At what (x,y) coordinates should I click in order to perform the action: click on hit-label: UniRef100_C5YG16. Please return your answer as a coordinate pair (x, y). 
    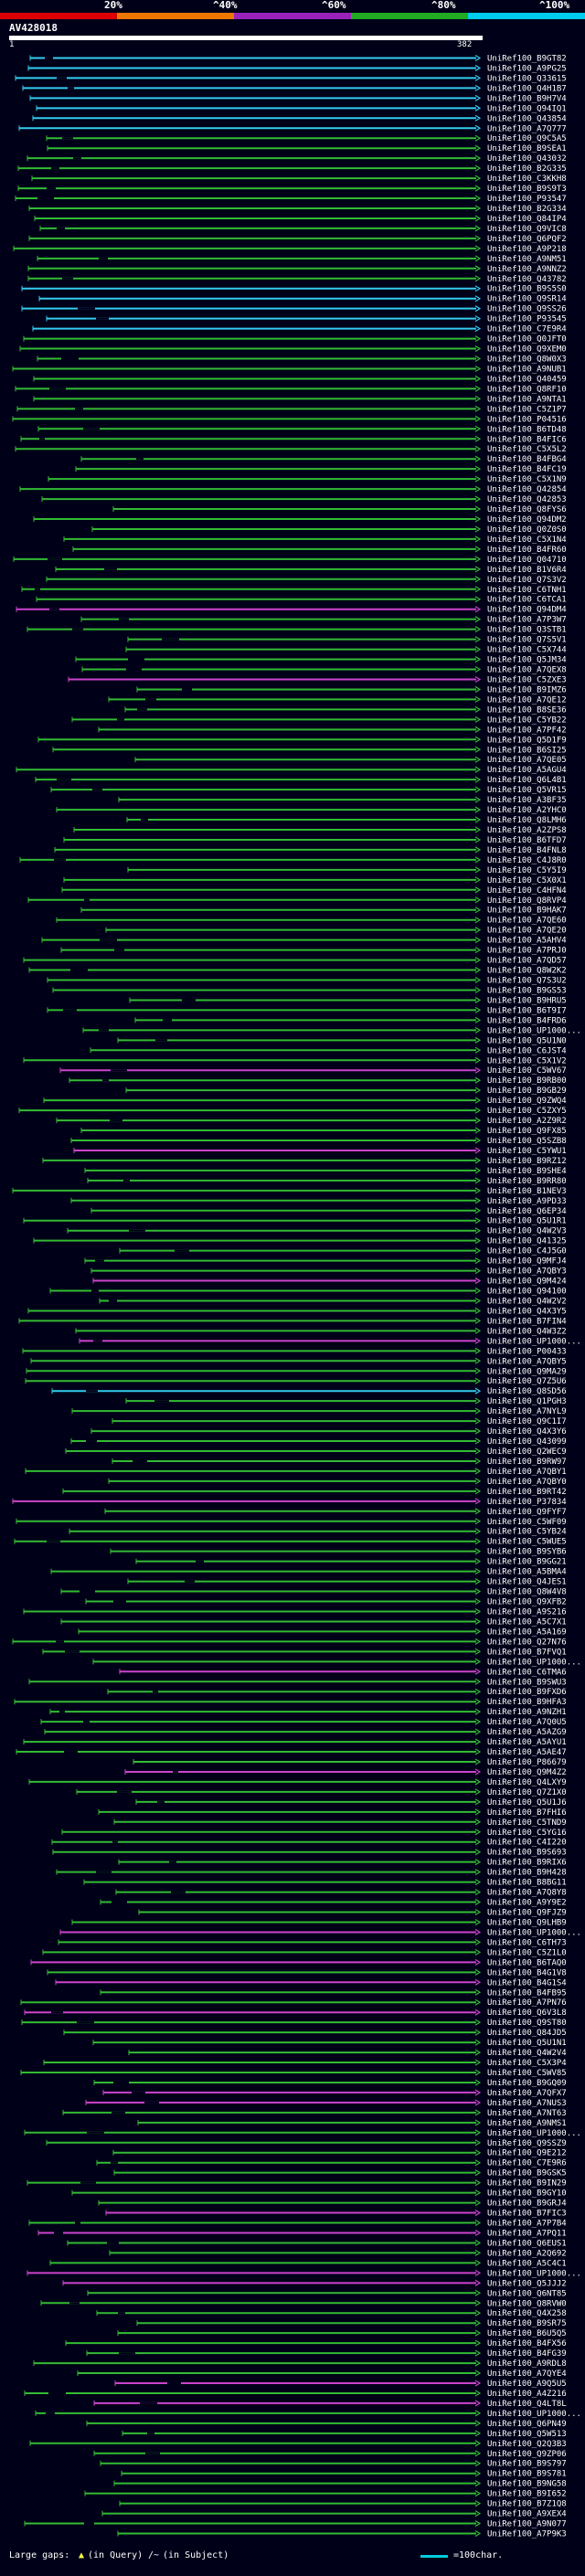
    Looking at the image, I should click on (527, 1833).